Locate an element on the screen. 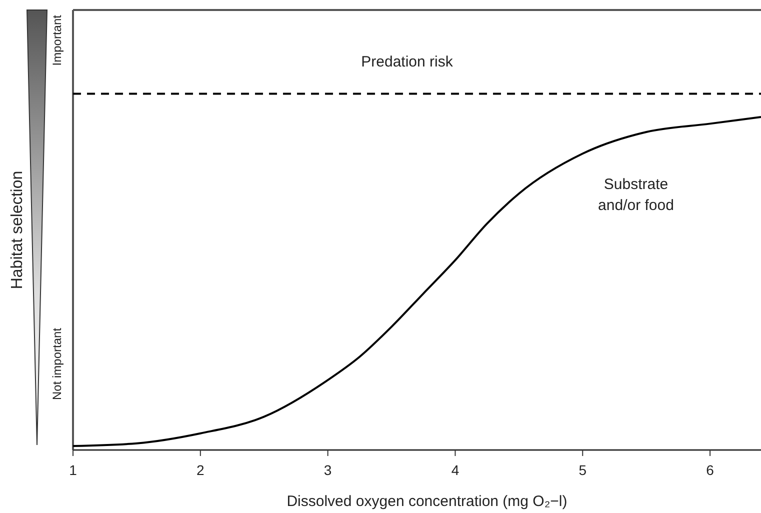 Image resolution: width=761 pixels, height=513 pixels. series-label: Substrate and/or food is located at coordinates (636, 195).